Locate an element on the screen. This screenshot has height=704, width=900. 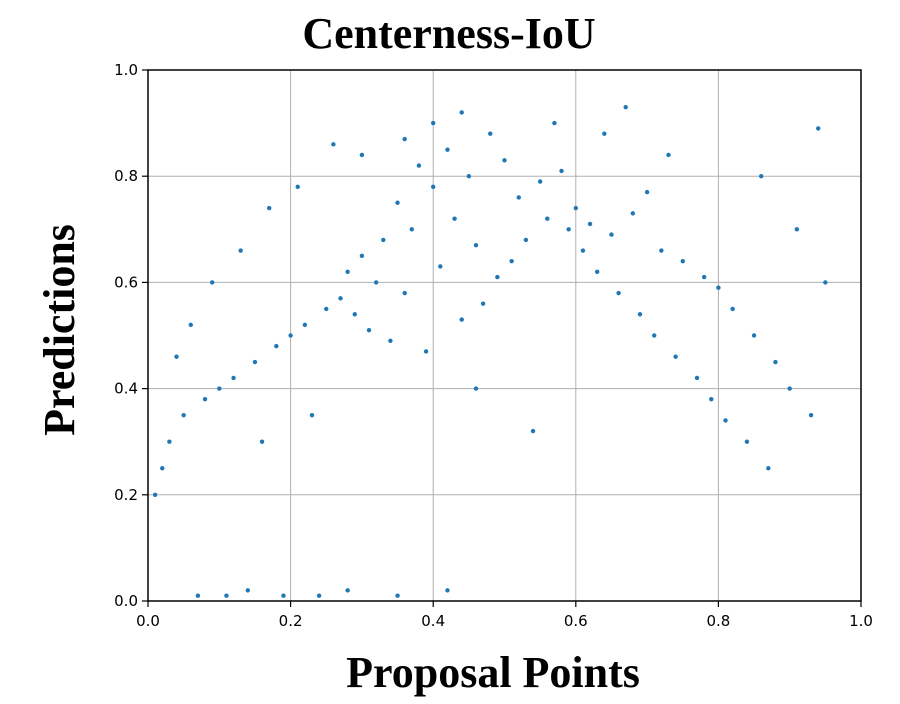
chart-title: Centerness-IoU is located at coordinates (448, 33).